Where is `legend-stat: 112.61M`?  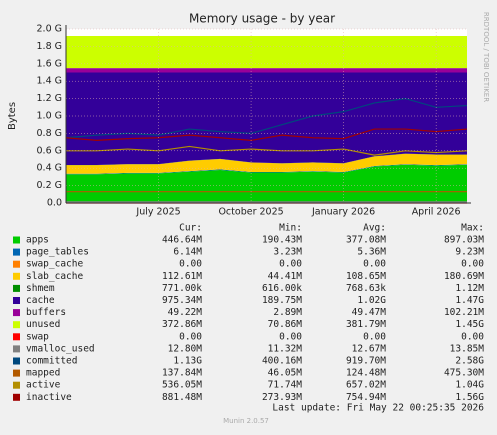
legend-stat: 112.61M is located at coordinates (182, 276).